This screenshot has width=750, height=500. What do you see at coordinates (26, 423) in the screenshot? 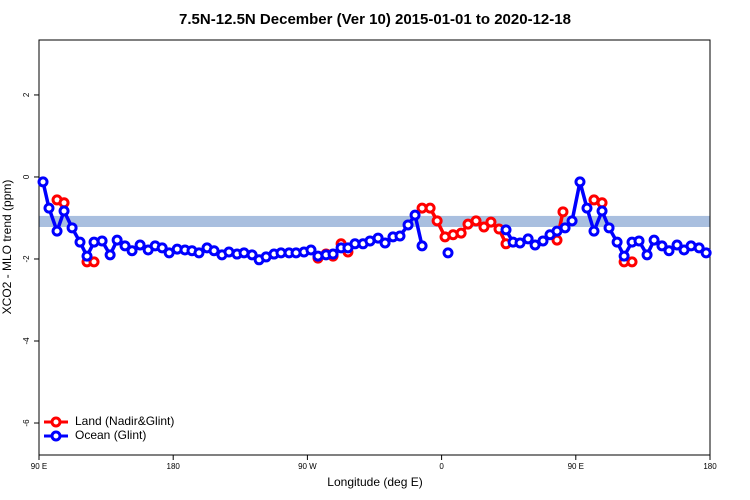
I see `y-tick-label: -6` at bounding box center [26, 423].